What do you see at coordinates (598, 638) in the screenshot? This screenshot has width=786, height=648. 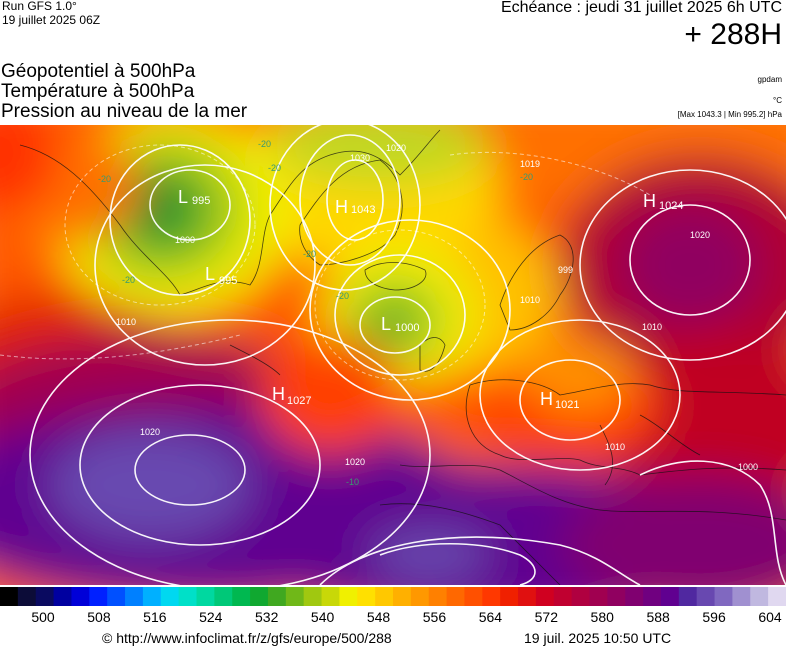 I see `footer-generated-date: 19 juil. 2025 10:50 UTC` at bounding box center [598, 638].